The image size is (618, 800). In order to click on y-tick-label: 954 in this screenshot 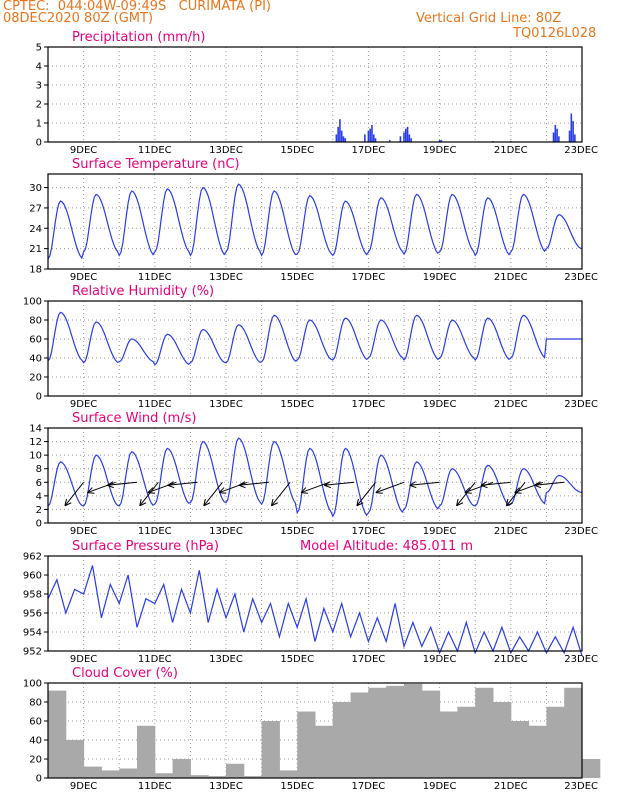, I will do `click(32, 633)`.